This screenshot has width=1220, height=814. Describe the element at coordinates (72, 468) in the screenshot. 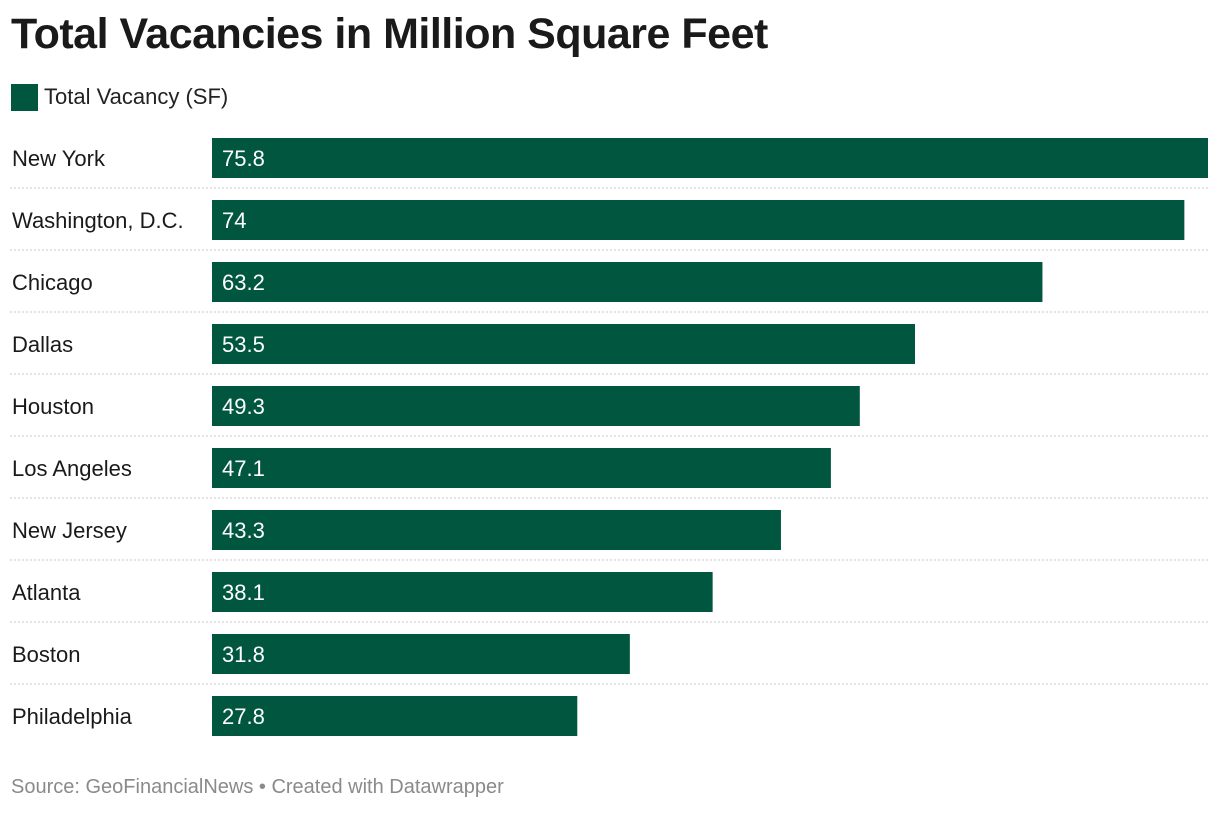

I see `category-label: Los Angeles` at that location.